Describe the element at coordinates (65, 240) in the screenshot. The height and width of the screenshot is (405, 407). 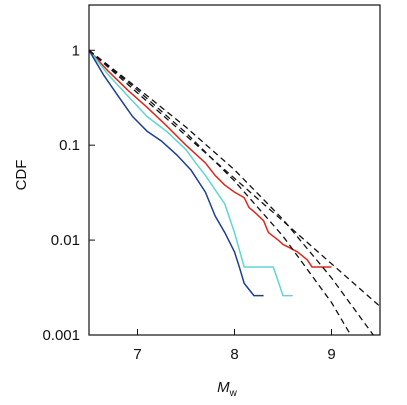
I see `y-tick-label: 0.01` at that location.